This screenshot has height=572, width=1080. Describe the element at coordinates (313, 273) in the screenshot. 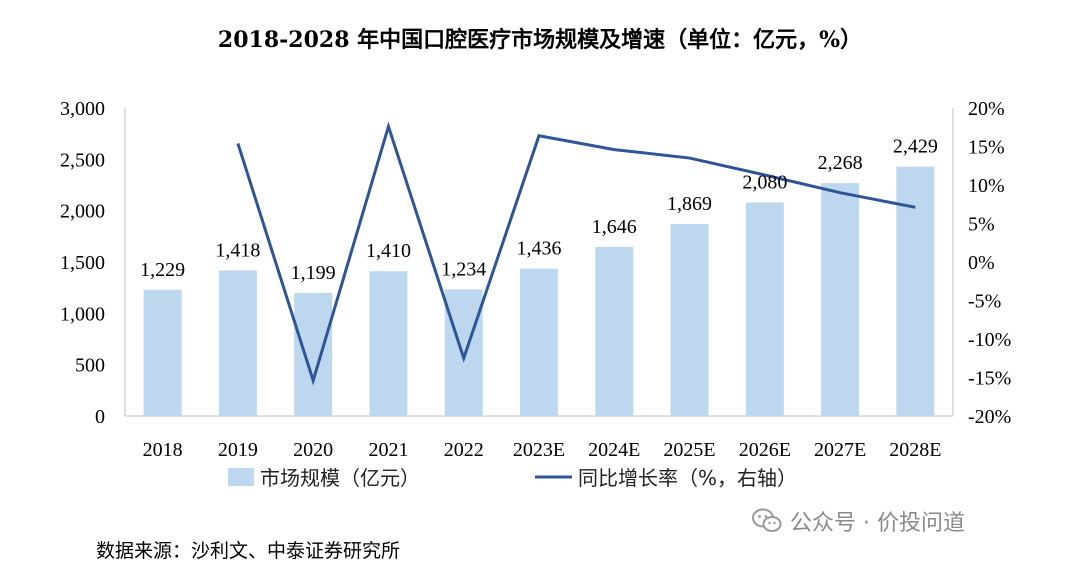

I see `bar-value-label: 1,199` at that location.